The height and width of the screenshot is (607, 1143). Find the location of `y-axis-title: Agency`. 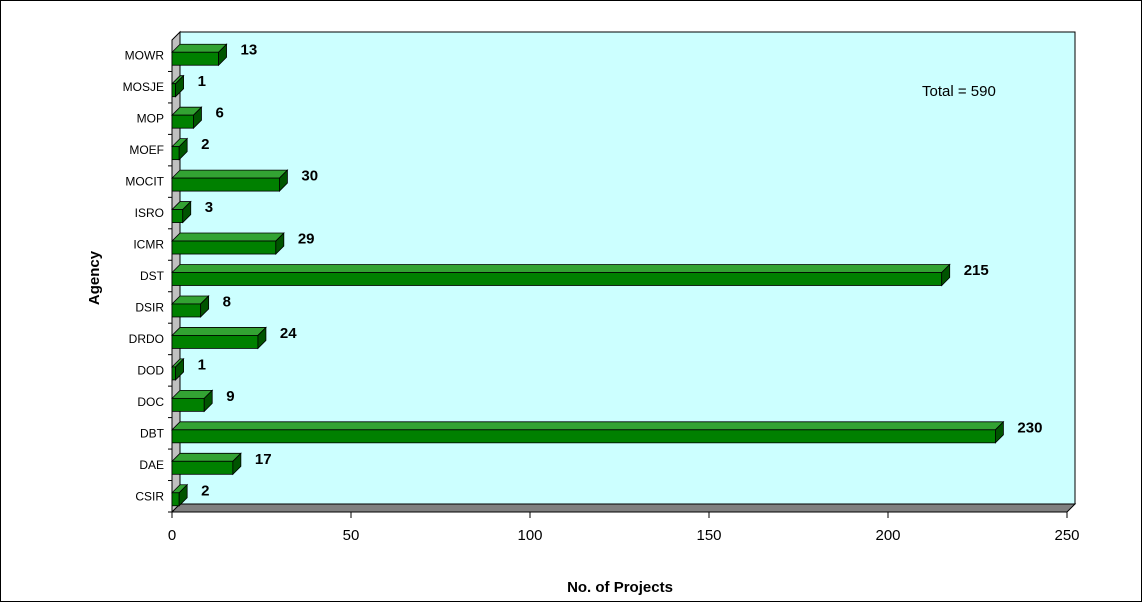

y-axis-title: Agency is located at coordinates (94, 277).